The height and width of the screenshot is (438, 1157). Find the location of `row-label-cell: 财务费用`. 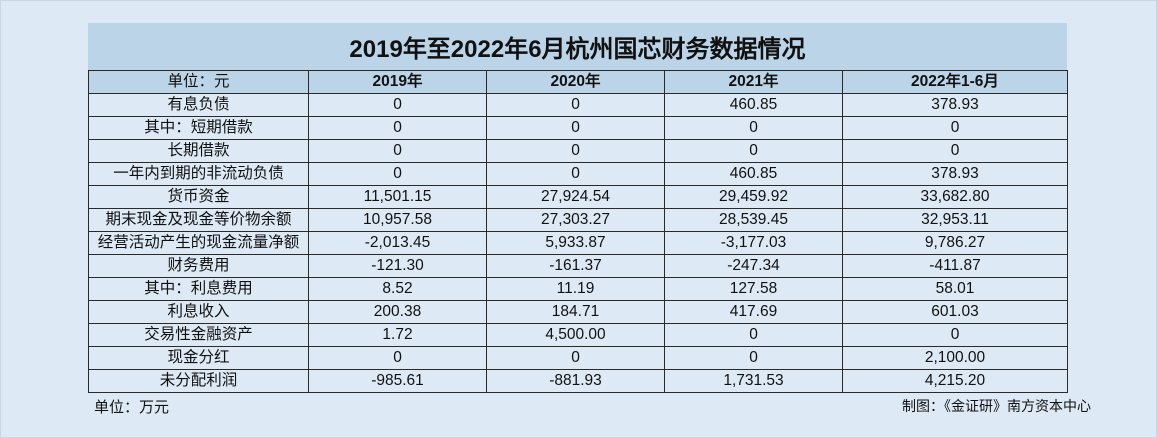

row-label-cell: 财务费用 is located at coordinates (198, 266).